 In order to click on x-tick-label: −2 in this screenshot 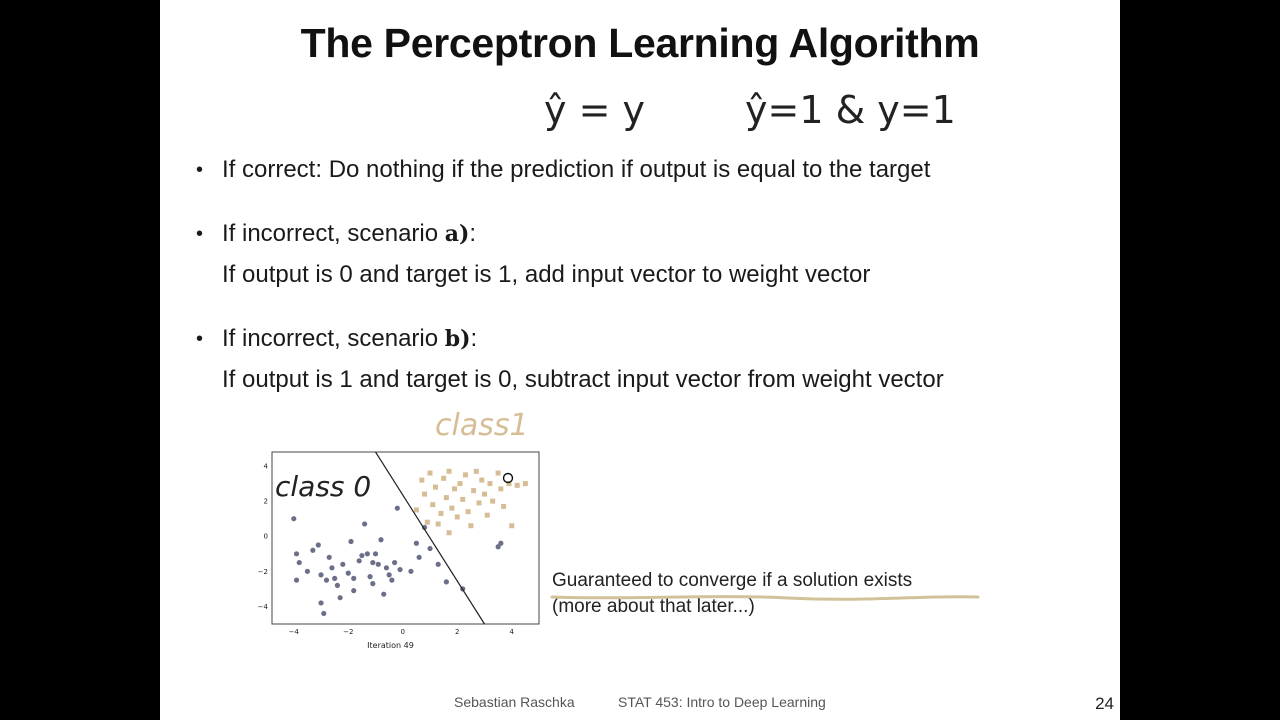, I will do `click(348, 632)`.